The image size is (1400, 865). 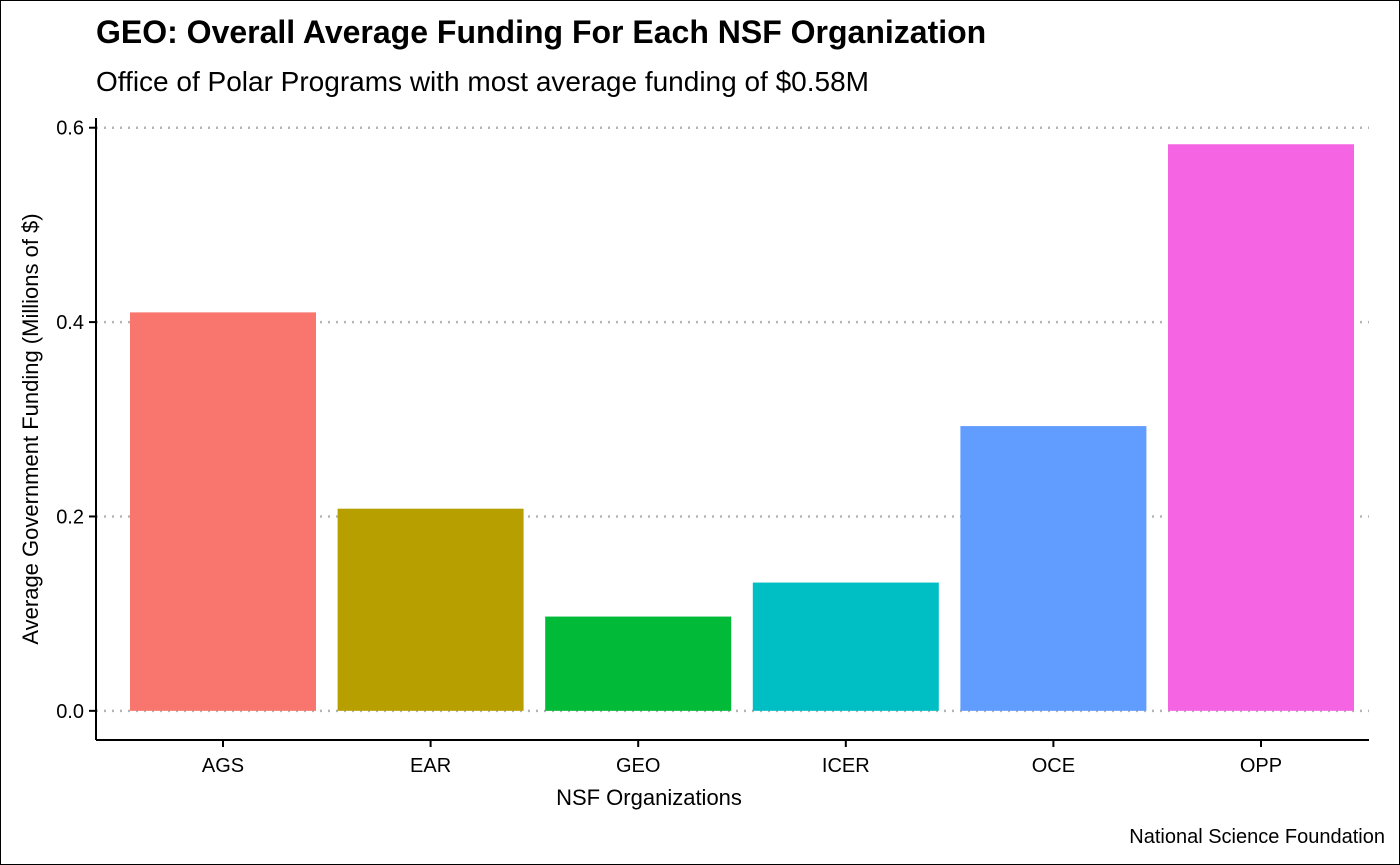 I want to click on x-tick-label-ags: AGS, so click(x=223, y=766).